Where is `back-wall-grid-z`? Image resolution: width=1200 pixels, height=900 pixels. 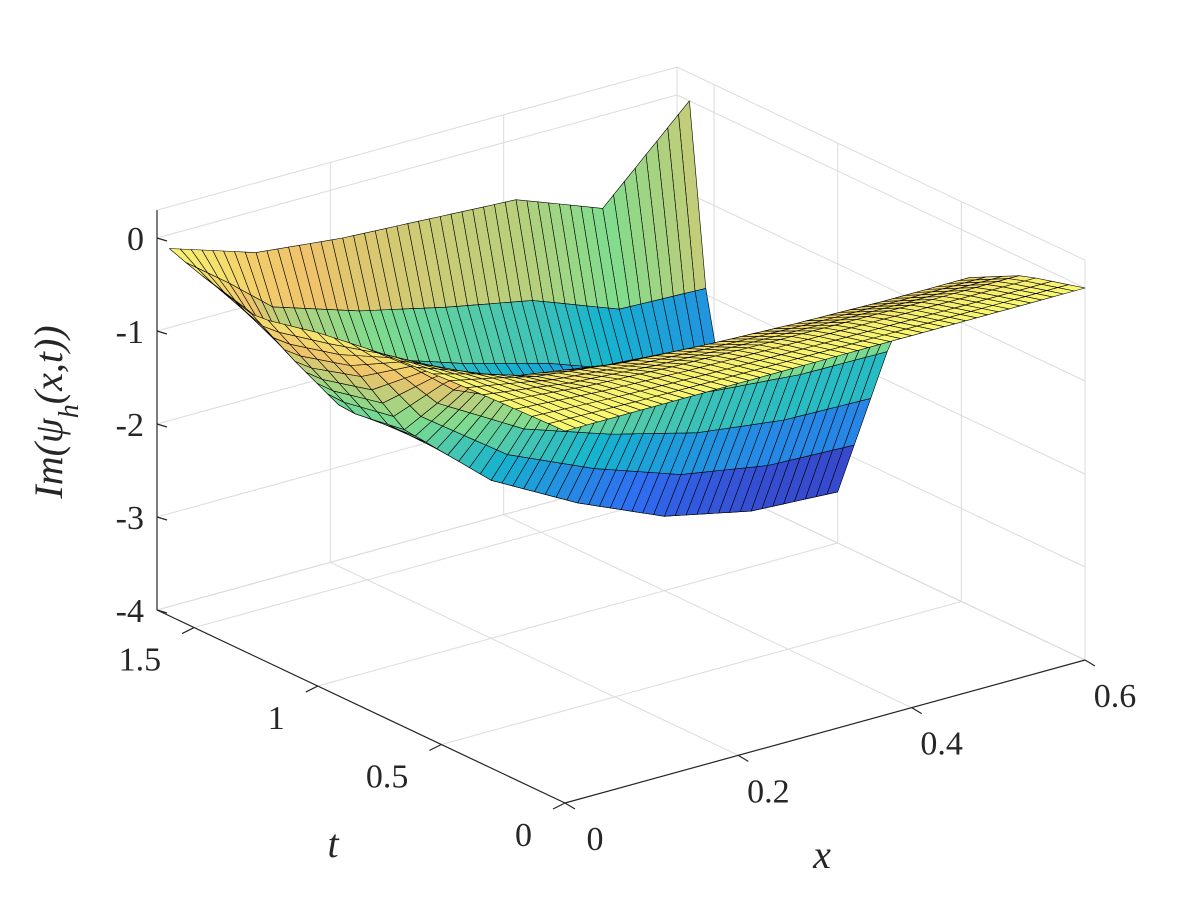
back-wall-grid-z is located at coordinates (417, 166).